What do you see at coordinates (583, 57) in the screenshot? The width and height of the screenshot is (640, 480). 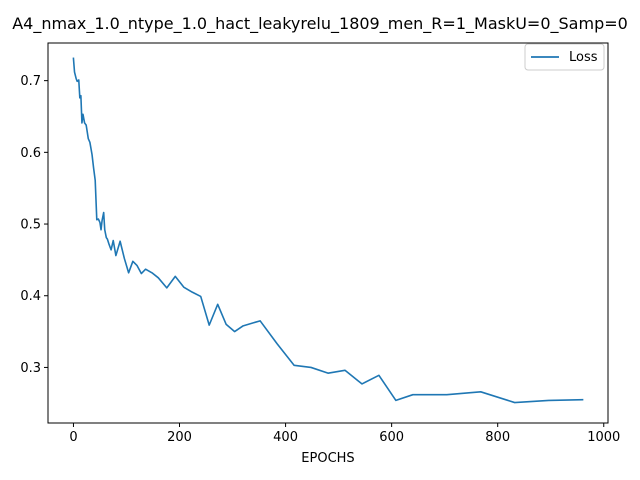 I see `legend-label-loss: Loss` at bounding box center [583, 57].